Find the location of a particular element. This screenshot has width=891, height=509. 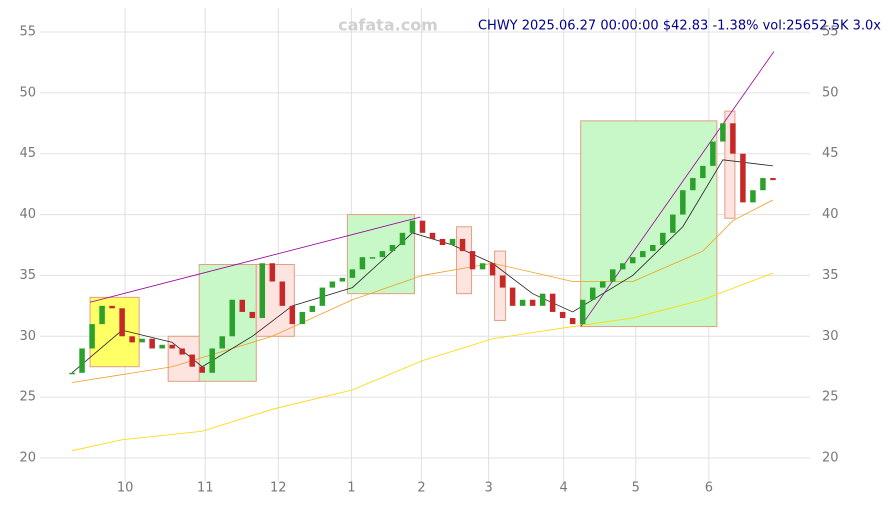

y2-tick-label: 20 is located at coordinates (830, 458).